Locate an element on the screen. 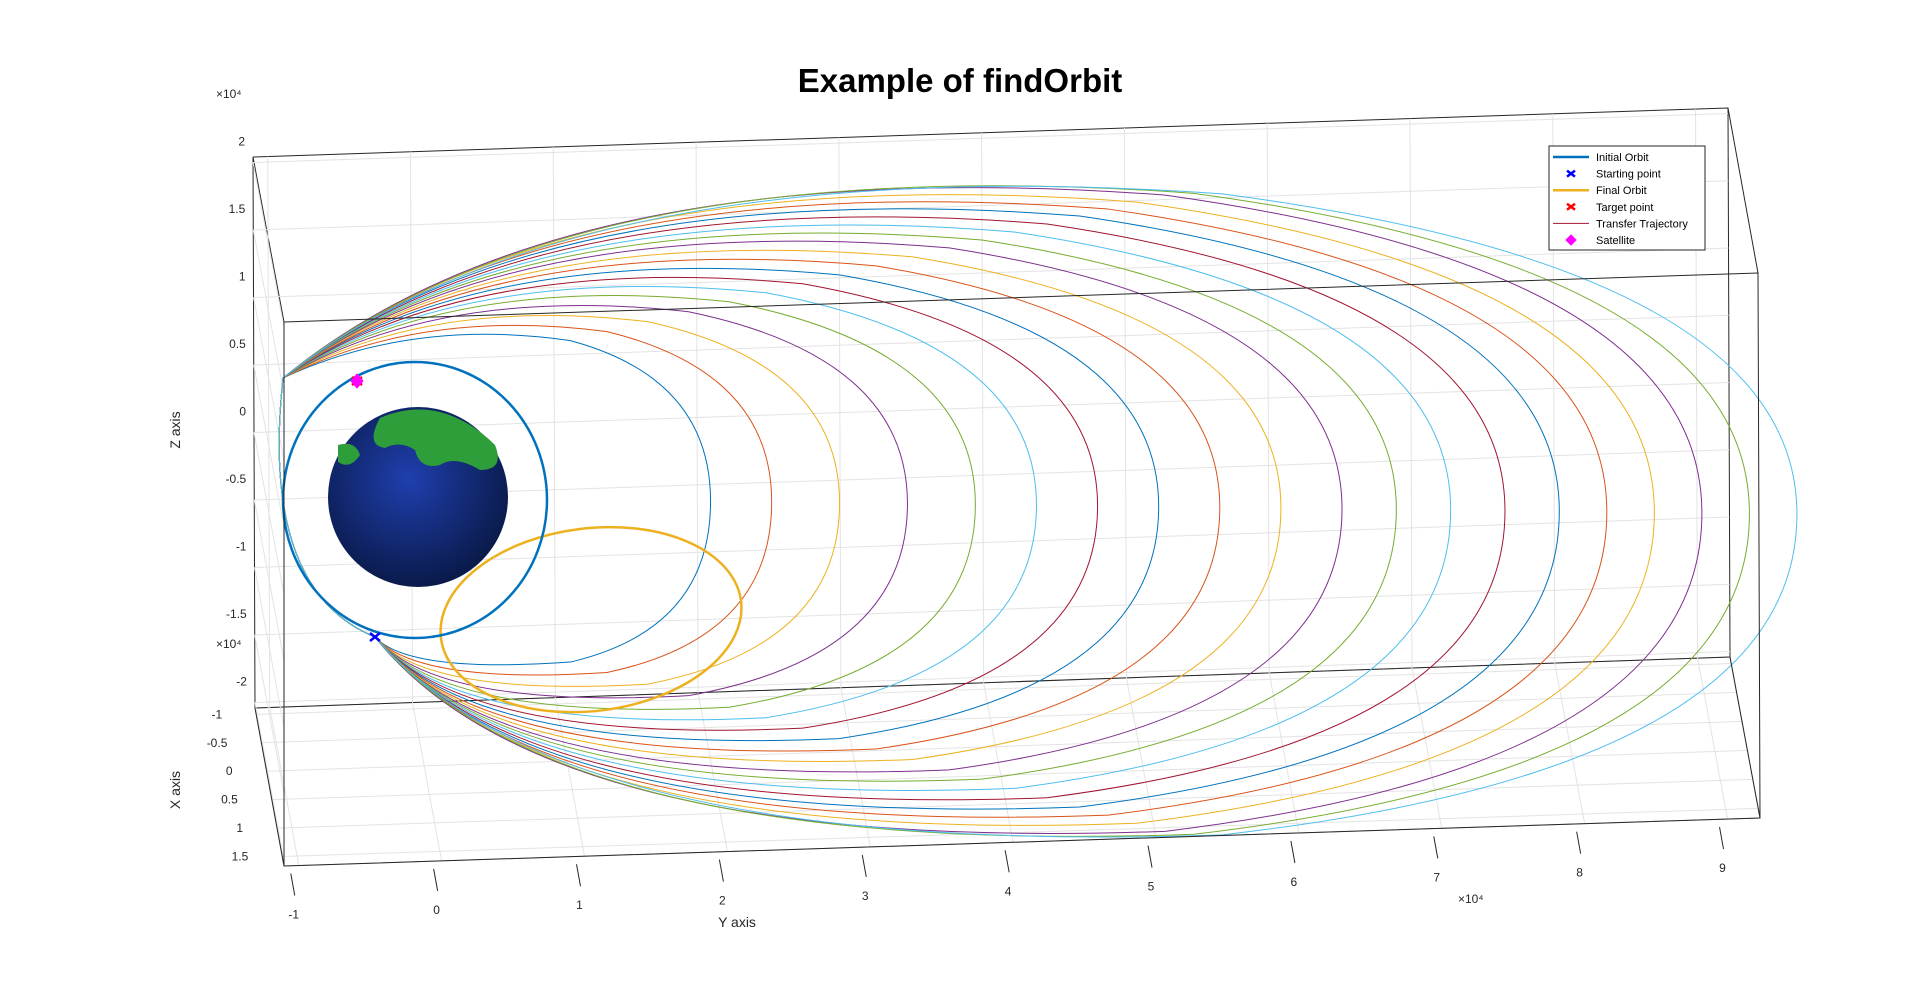  y-tick-label: 8 is located at coordinates (1579, 873).